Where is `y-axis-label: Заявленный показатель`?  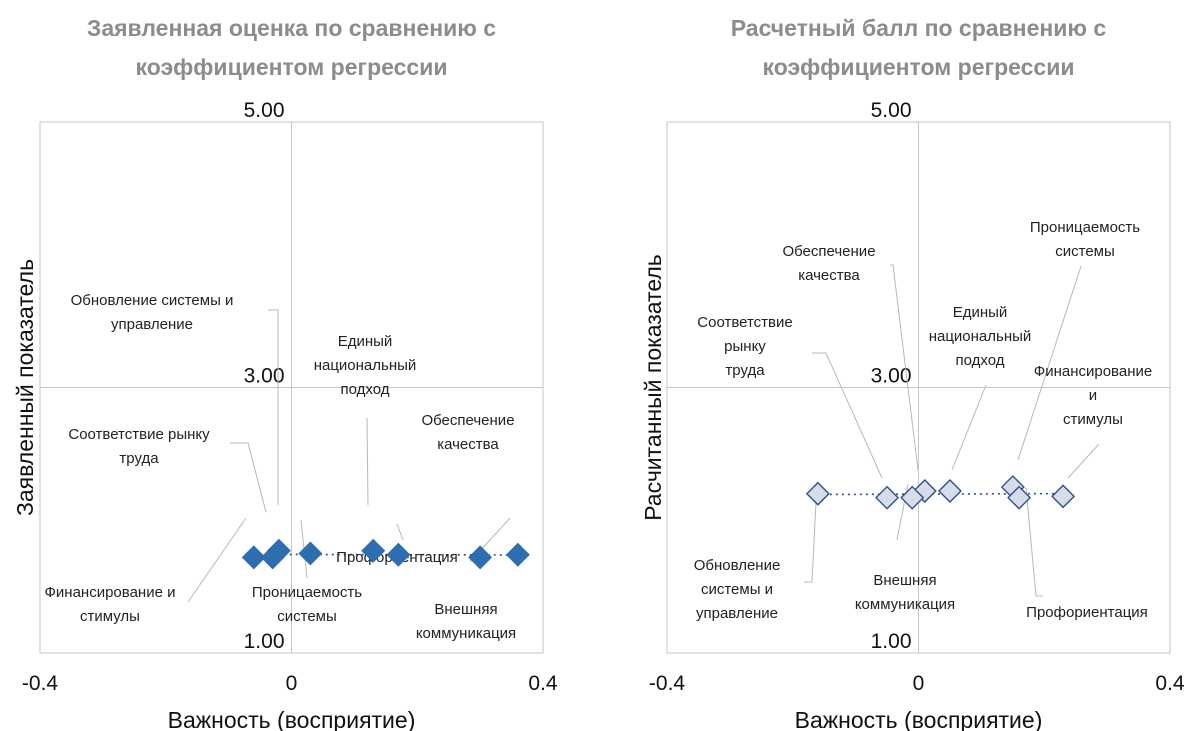 y-axis-label: Заявленный показатель is located at coordinates (25, 387).